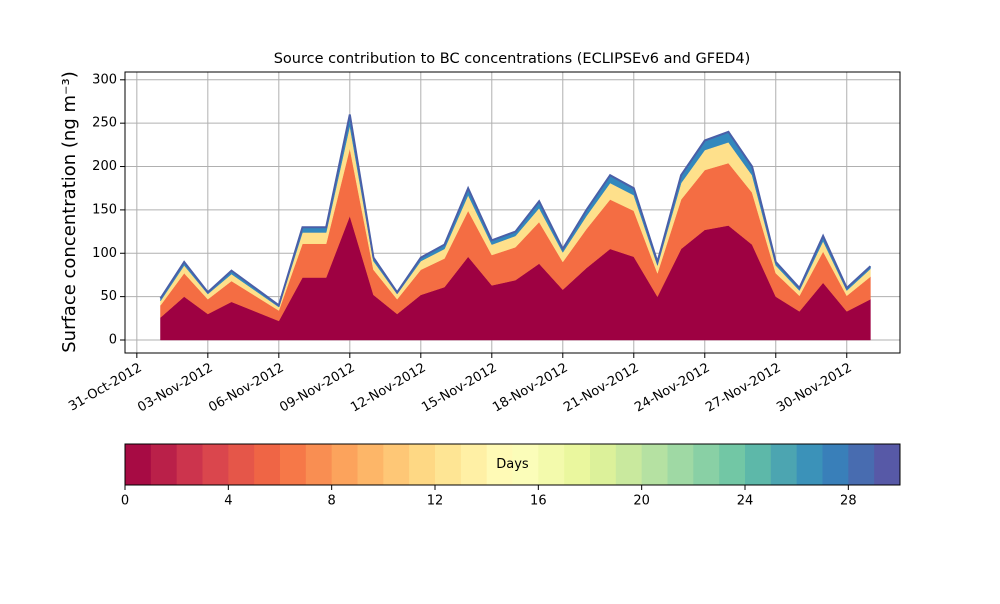 Image resolution: width=1000 pixels, height=604 pixels. What do you see at coordinates (104, 123) in the screenshot?
I see `y-tick-label: 250` at bounding box center [104, 123].